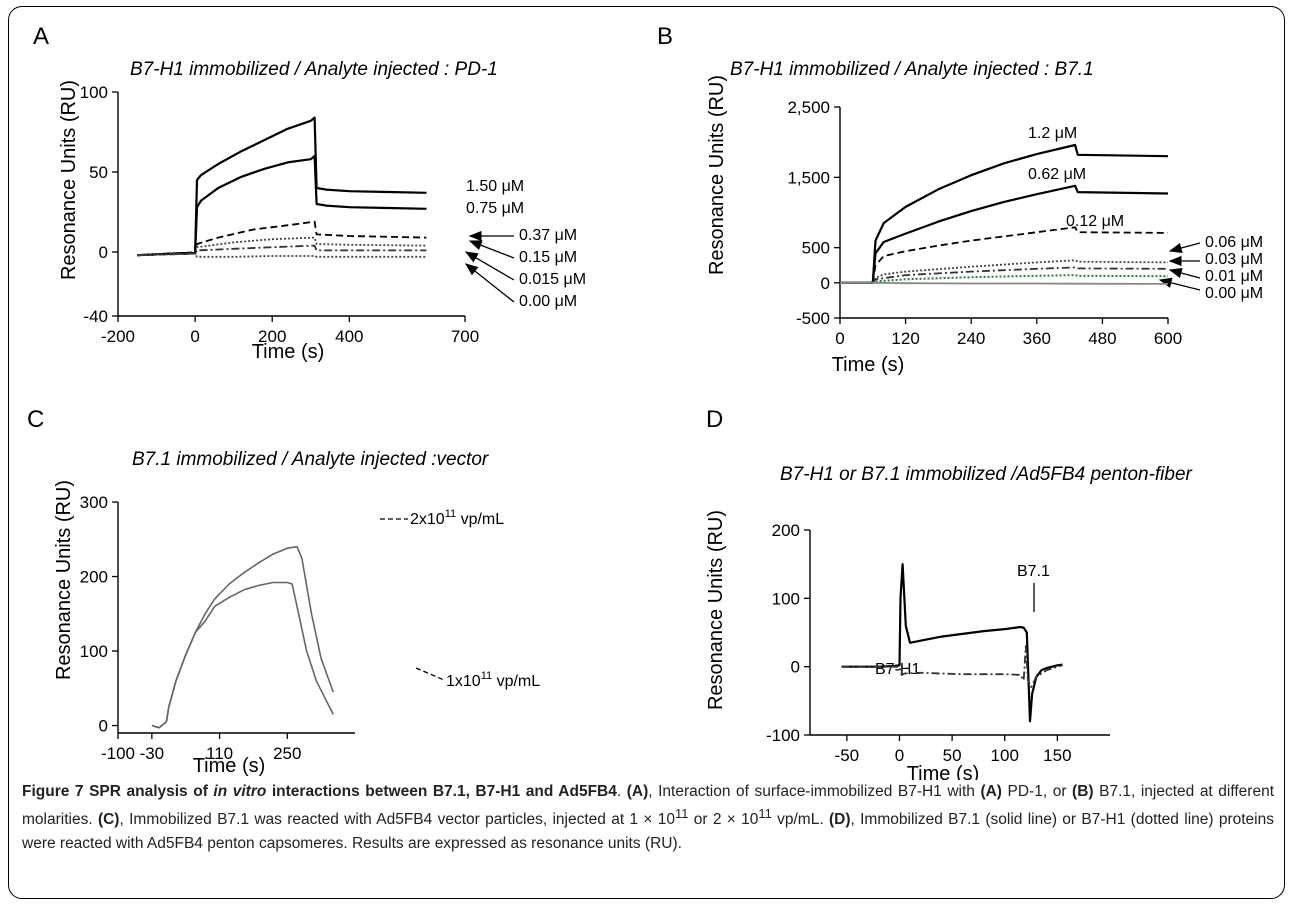  Describe the element at coordinates (714, 419) in the screenshot. I see `panel-d-letter: D` at that location.